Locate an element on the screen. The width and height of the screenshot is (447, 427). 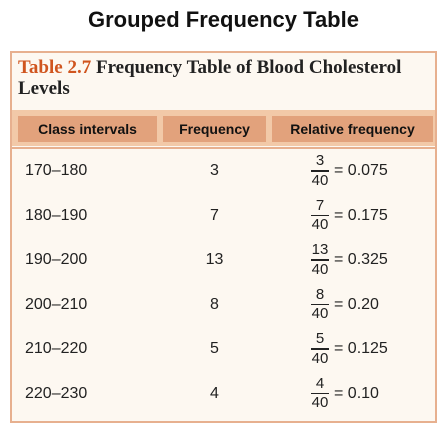
table-row: 220–230 4 4 40 = 0.10 is located at coordinates (223, 394).